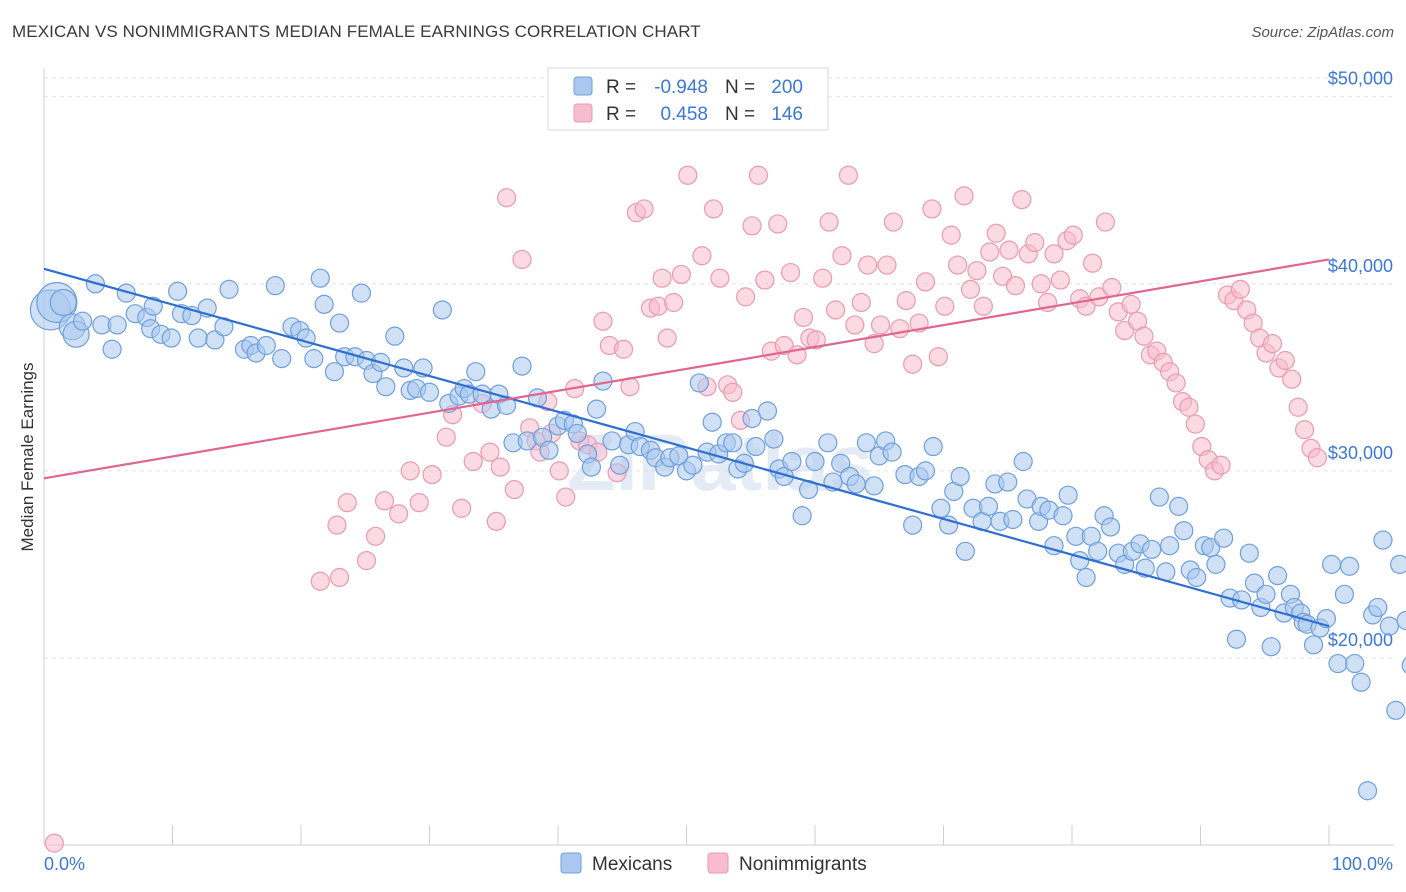 Image resolution: width=1406 pixels, height=892 pixels. What do you see at coordinates (684, 114) in the screenshot?
I see `legend-r-value-2: 0.458` at bounding box center [684, 114].